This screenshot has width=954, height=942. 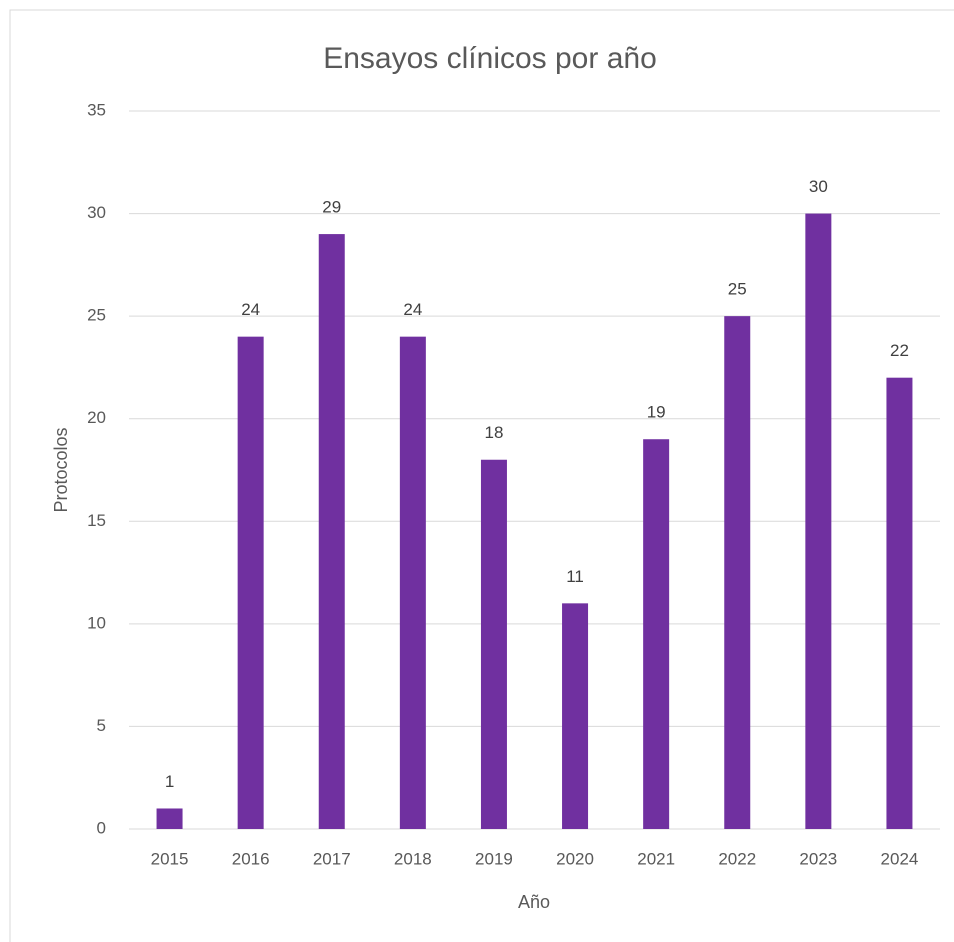 I want to click on x-axis-title: Año, so click(x=534, y=902).